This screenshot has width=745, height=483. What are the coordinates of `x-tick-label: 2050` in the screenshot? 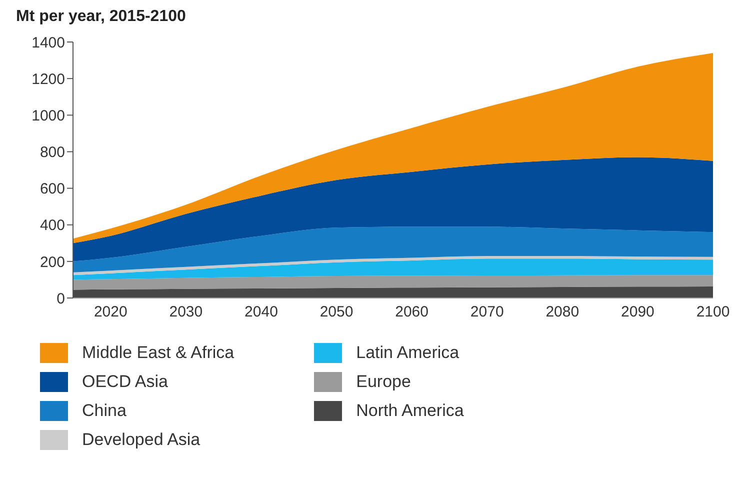 It's located at (337, 312).